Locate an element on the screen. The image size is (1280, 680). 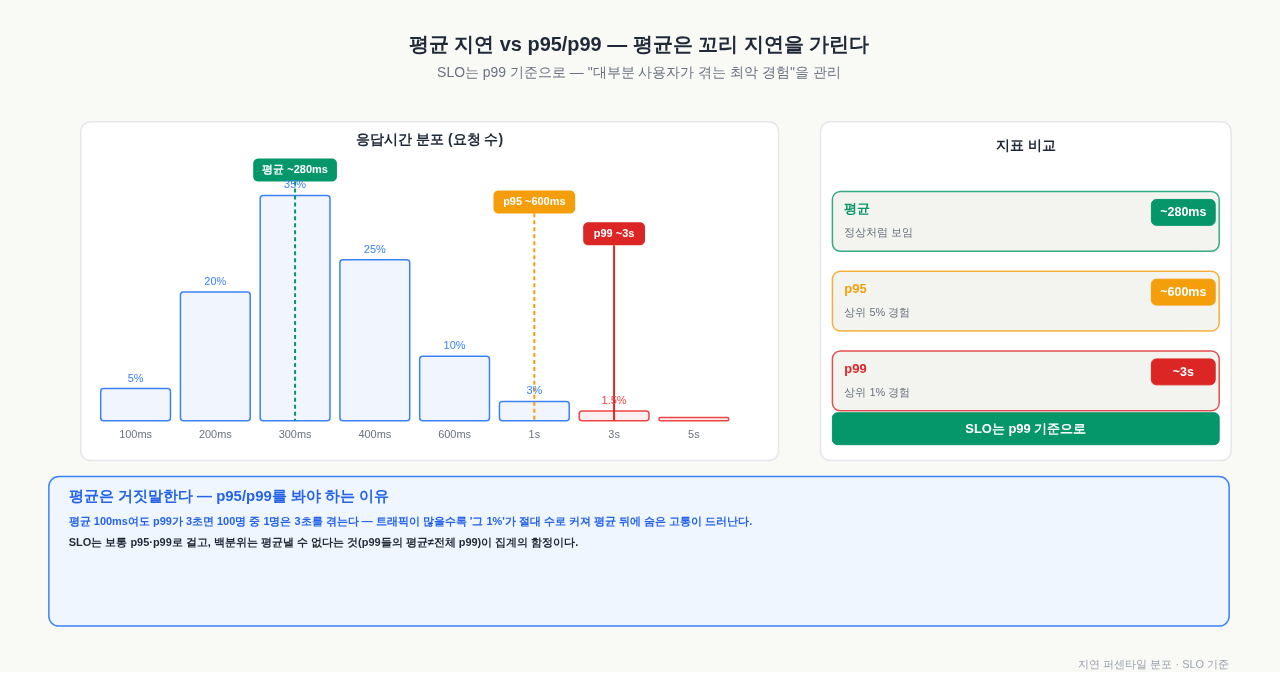
data-label: 20% is located at coordinates (215, 281).